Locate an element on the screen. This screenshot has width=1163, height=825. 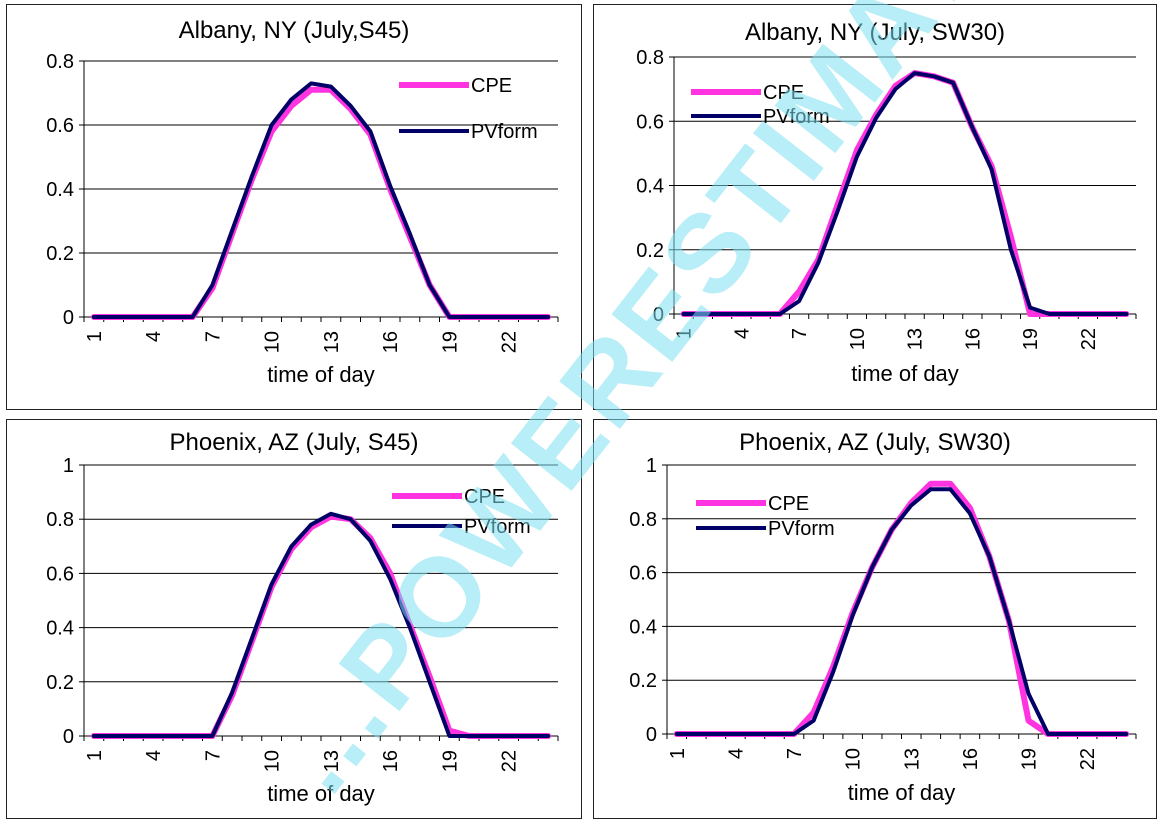
chart-title: Albany, NY (July,S45) is located at coordinates (294, 30).